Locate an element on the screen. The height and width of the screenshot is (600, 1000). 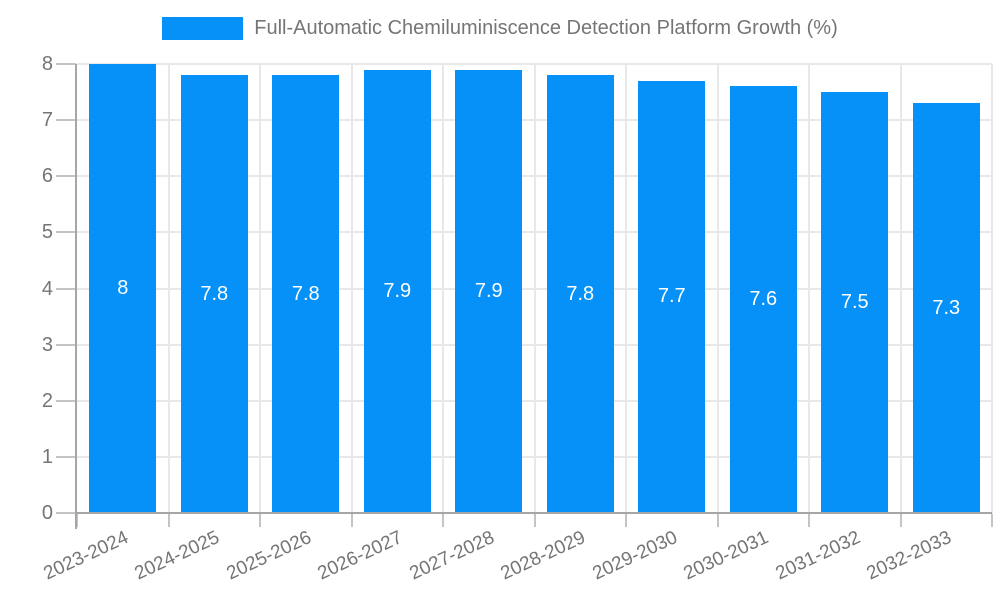
y-tick-label: 5 is located at coordinates (47, 232).